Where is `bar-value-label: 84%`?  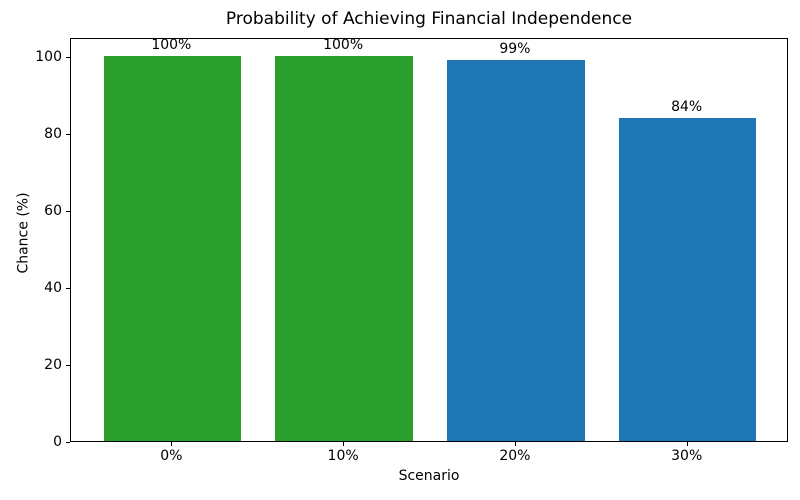
bar-value-label: 84% is located at coordinates (687, 106).